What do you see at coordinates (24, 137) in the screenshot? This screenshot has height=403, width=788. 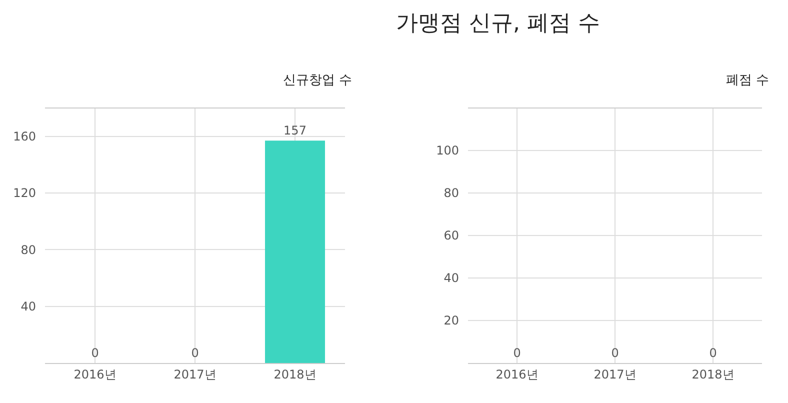 I see `y-tick-label: 160` at bounding box center [24, 137].